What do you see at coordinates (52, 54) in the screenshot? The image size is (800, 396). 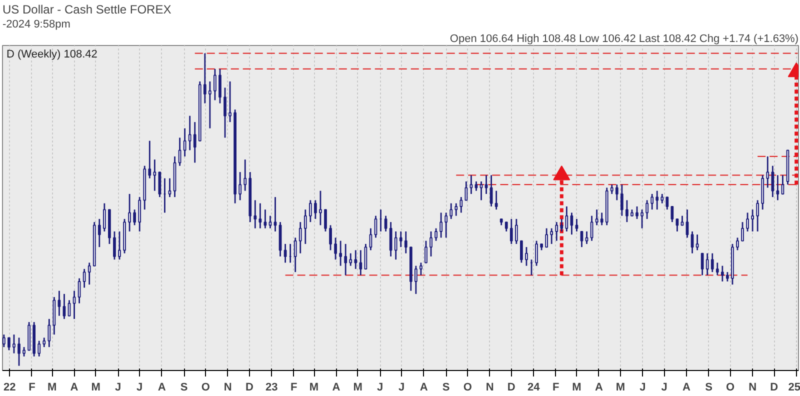 I see `annotation: D (Weekly) 108.42` at bounding box center [52, 54].